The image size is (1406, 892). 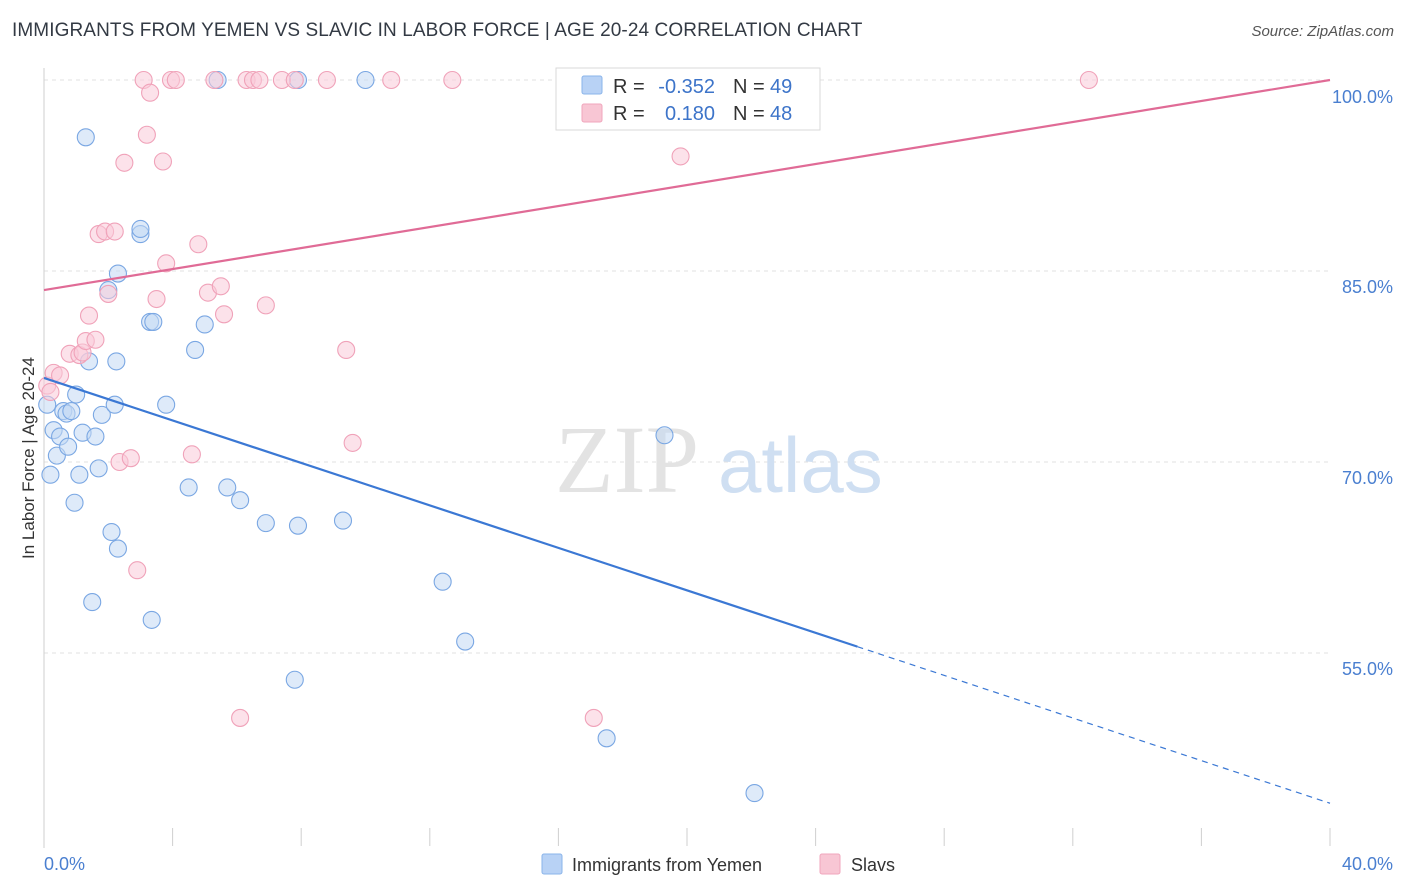 I want to click on x-tick-label: 40.0%, so click(x=1367, y=864).